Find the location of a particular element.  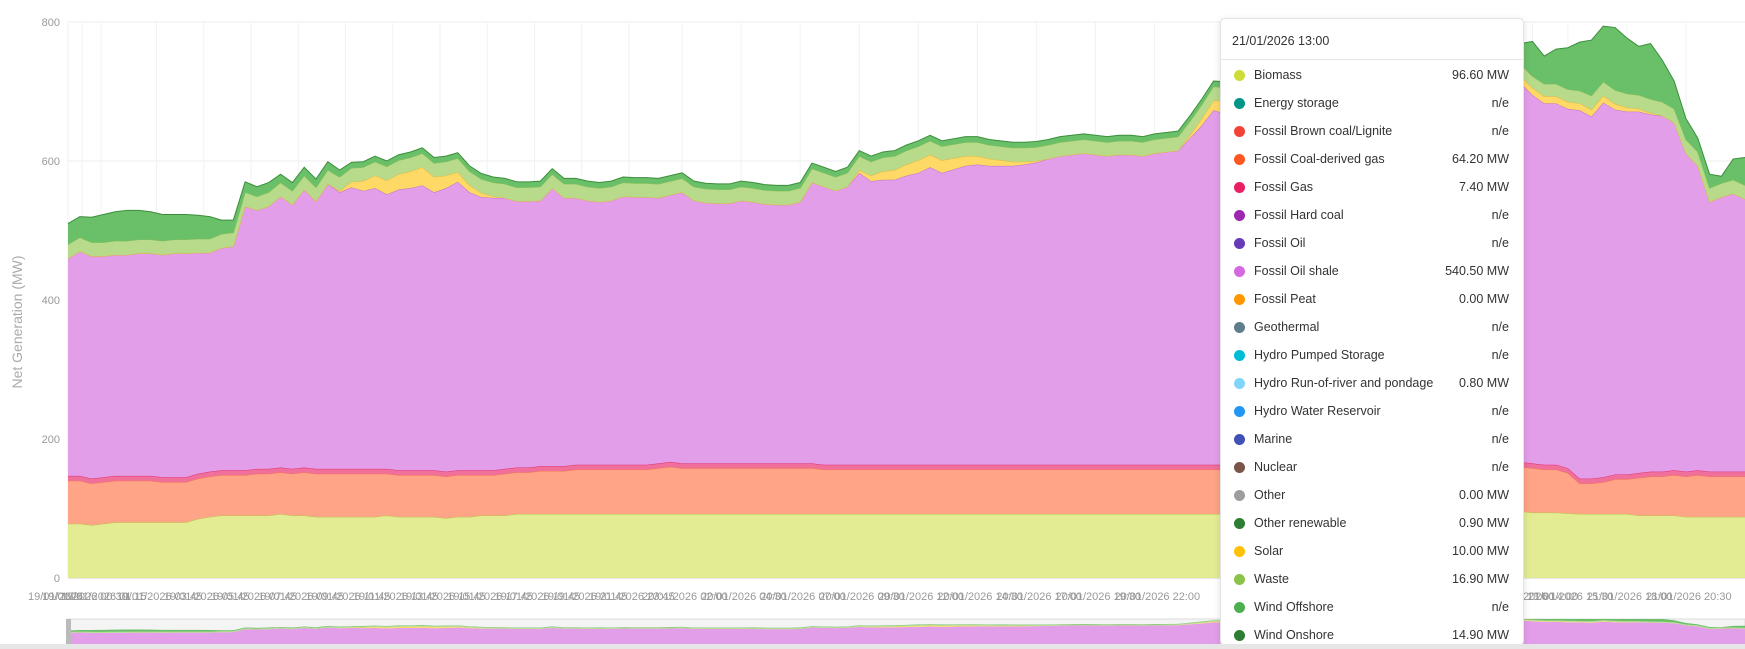

x-tick-label: 20/01/2026 17:00 is located at coordinates (1039, 597).